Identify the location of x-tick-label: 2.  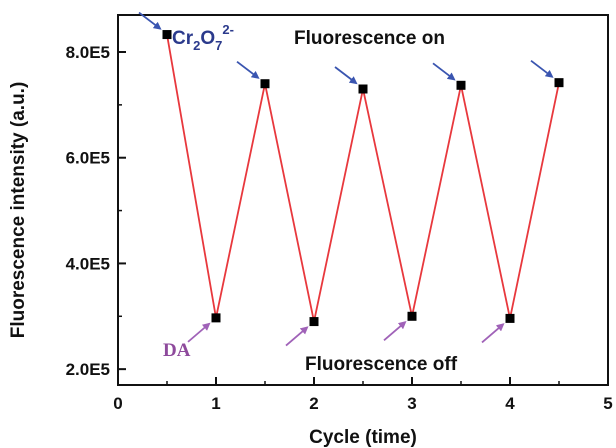
(313, 403).